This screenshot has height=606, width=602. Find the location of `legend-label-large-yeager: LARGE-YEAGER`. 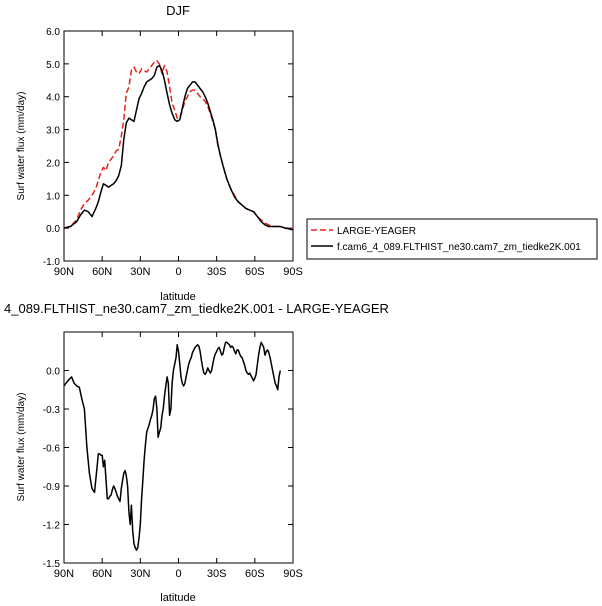

legend-label-large-yeager: LARGE-YEAGER is located at coordinates (376, 231).